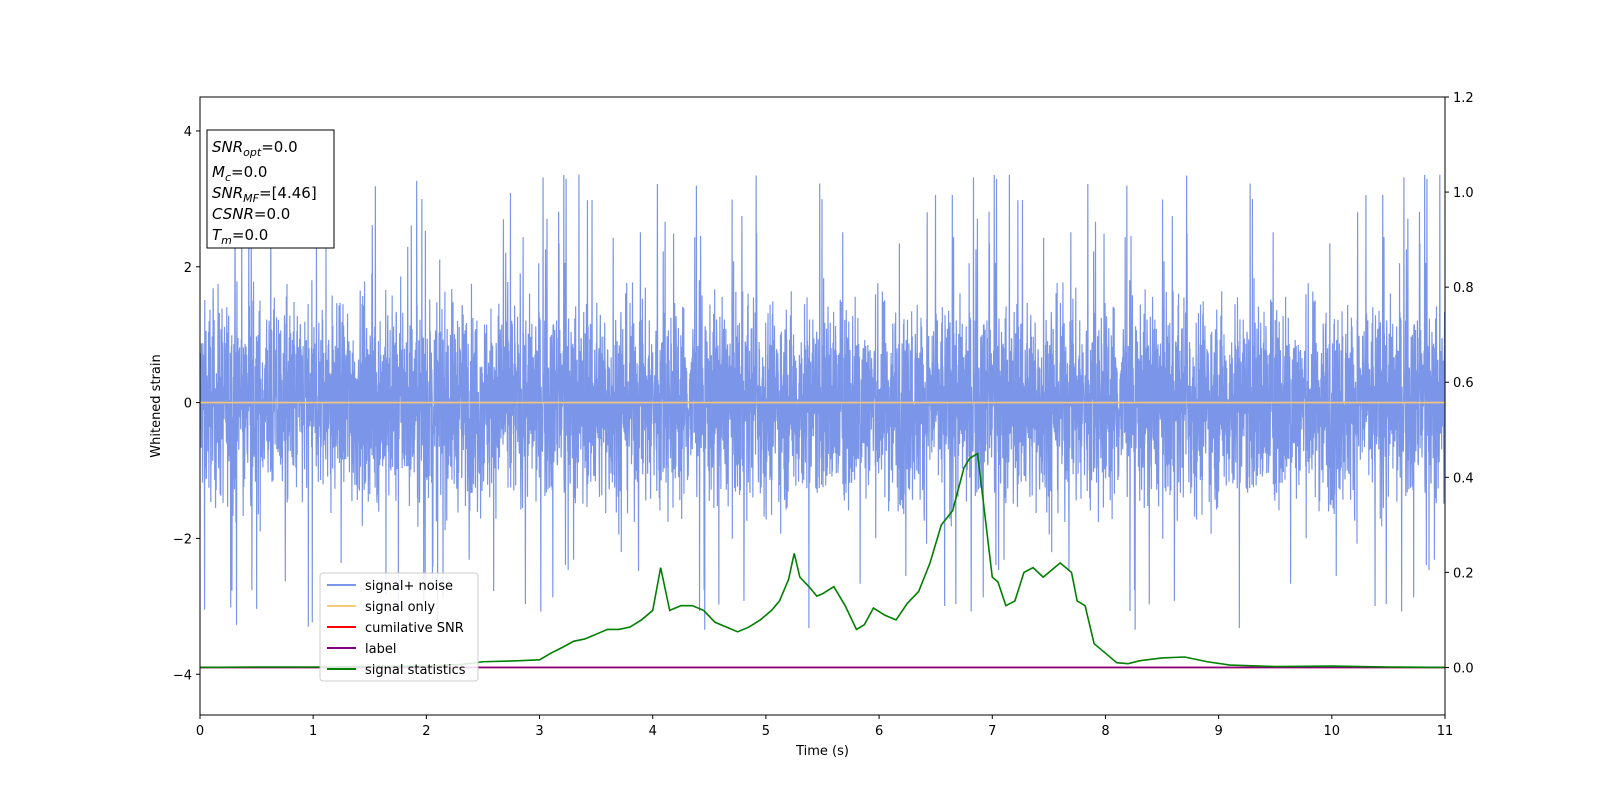 This screenshot has width=1600, height=800. What do you see at coordinates (251, 214) in the screenshot?
I see `stats-line: CSNR=0.0` at bounding box center [251, 214].